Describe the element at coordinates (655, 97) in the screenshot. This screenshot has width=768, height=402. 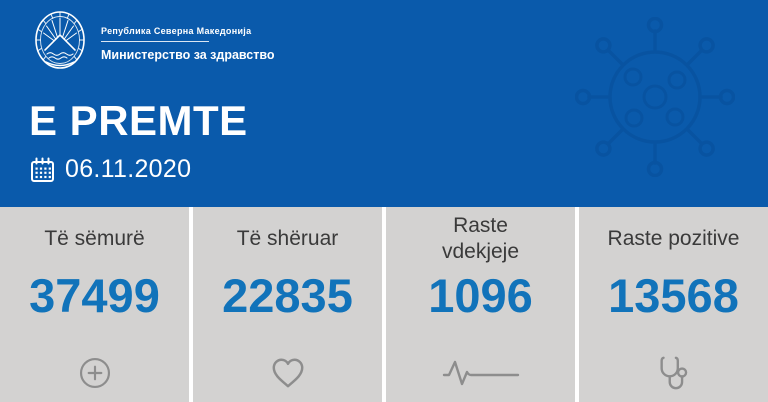
I see `virus-watermark-icon` at that location.